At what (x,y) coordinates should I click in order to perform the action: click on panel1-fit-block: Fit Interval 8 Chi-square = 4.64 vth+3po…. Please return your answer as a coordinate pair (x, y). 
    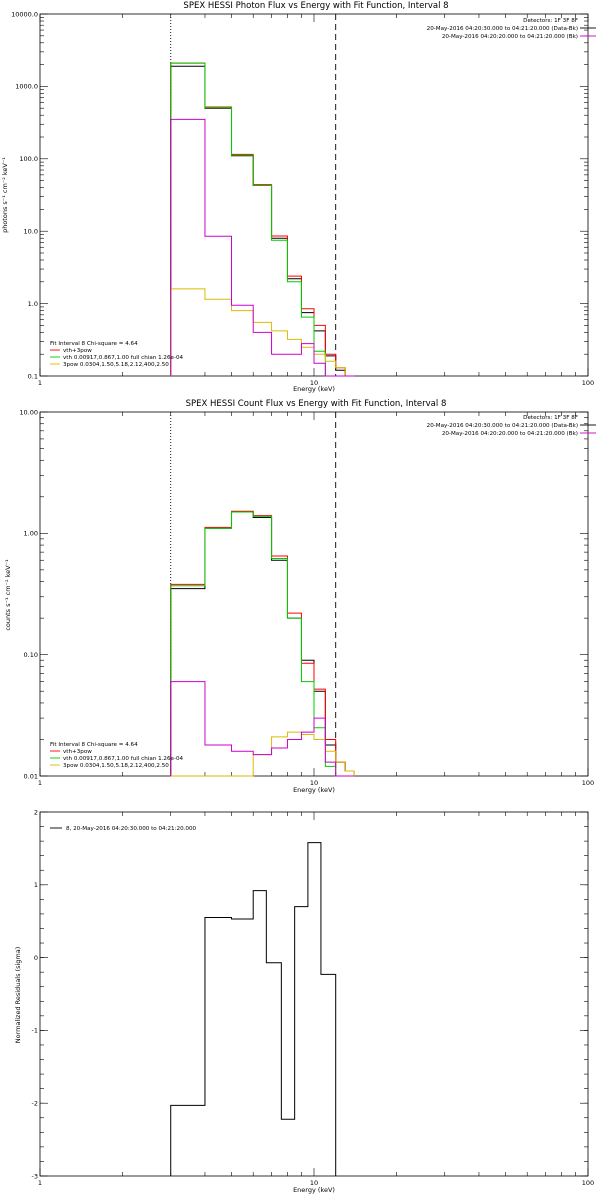
    Looking at the image, I should click on (117, 354).